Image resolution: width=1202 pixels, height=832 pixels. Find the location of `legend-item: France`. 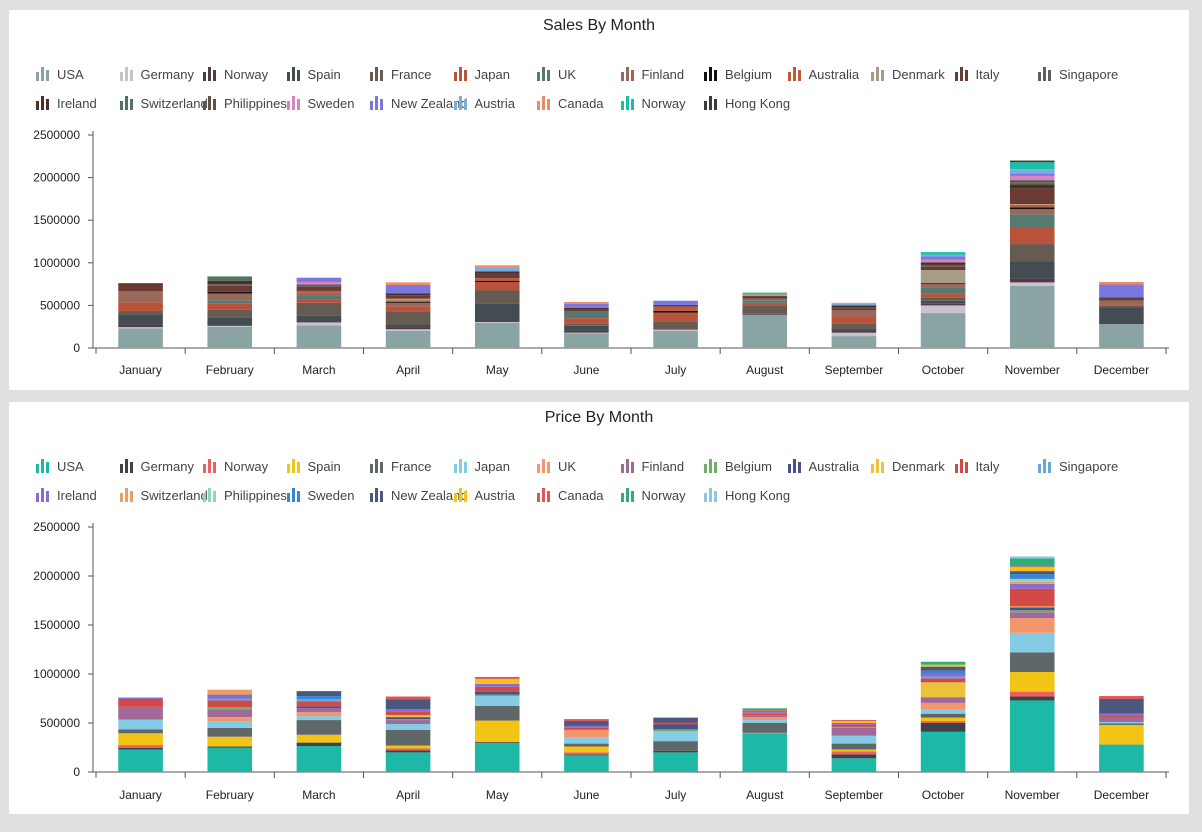

legend-item: France is located at coordinates (411, 466).